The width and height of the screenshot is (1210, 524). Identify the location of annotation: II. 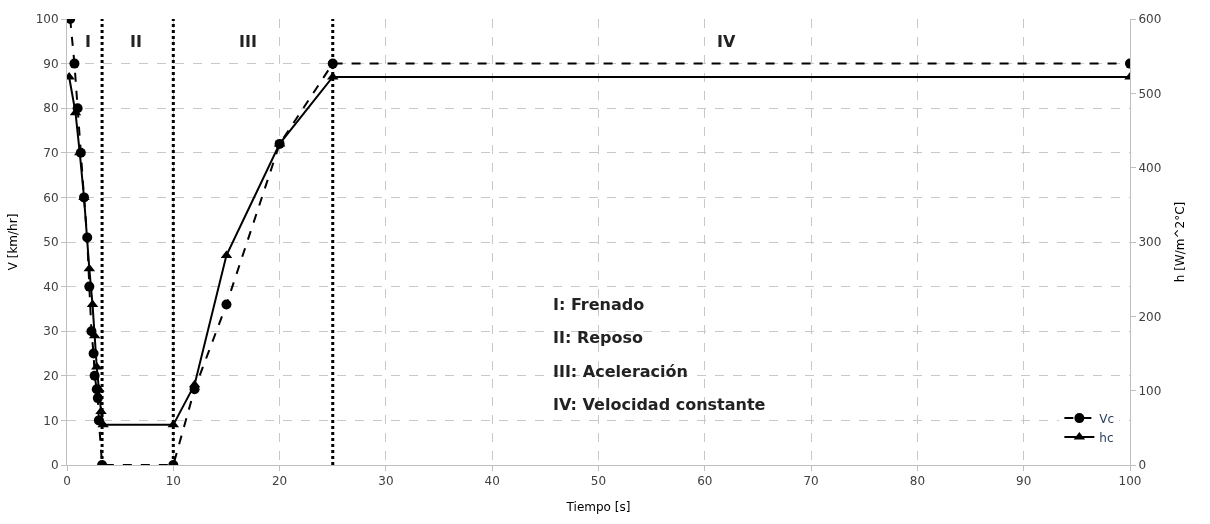
(136, 41).